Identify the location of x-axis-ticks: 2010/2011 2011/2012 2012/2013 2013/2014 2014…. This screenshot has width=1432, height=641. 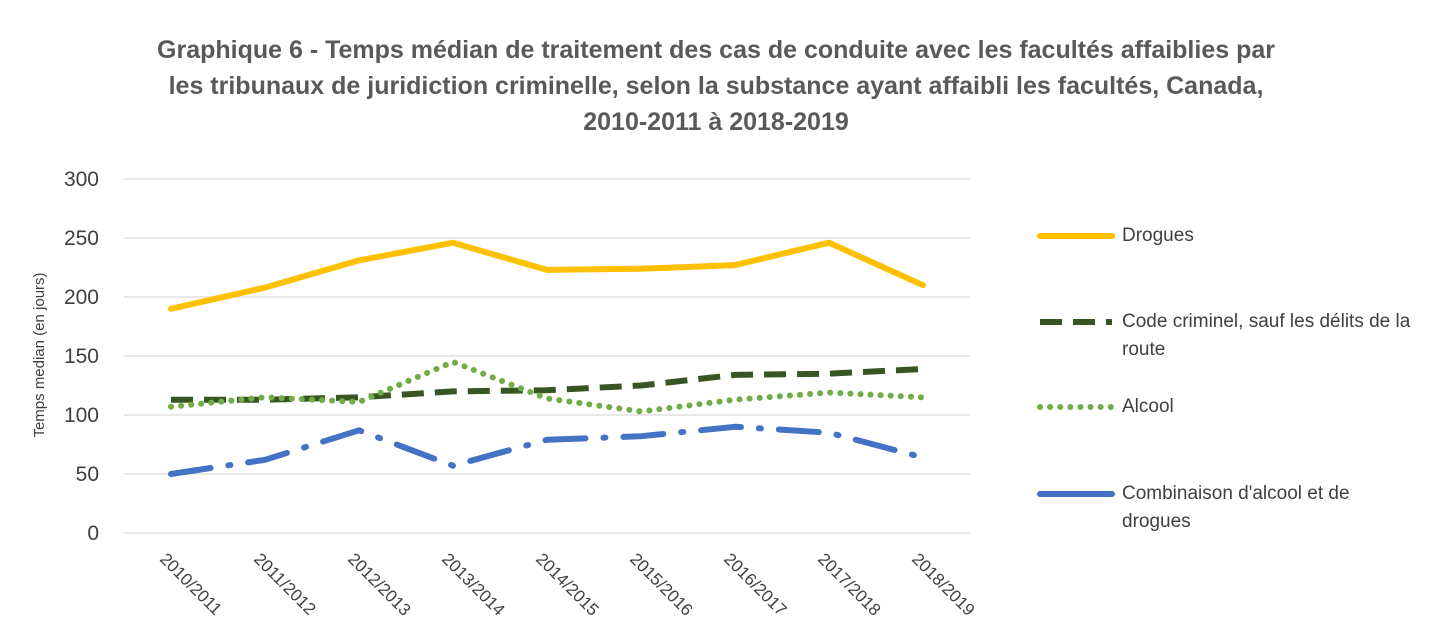
(567, 584).